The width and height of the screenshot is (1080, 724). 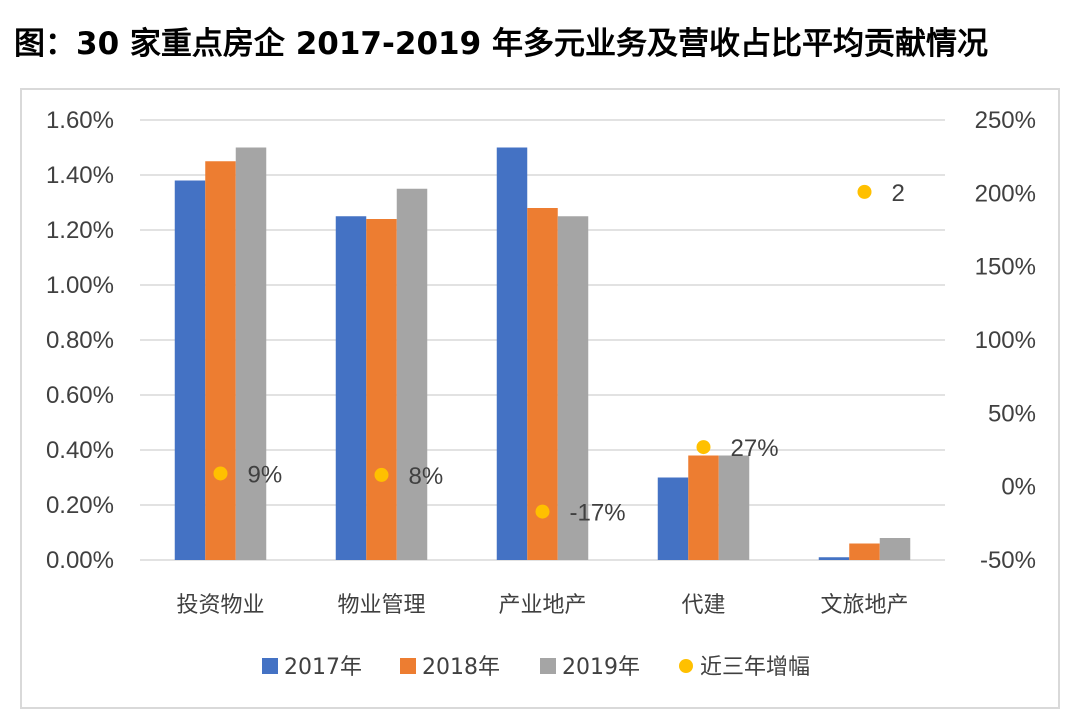 What do you see at coordinates (461, 667) in the screenshot?
I see `legend-label: 2018年` at bounding box center [461, 667].